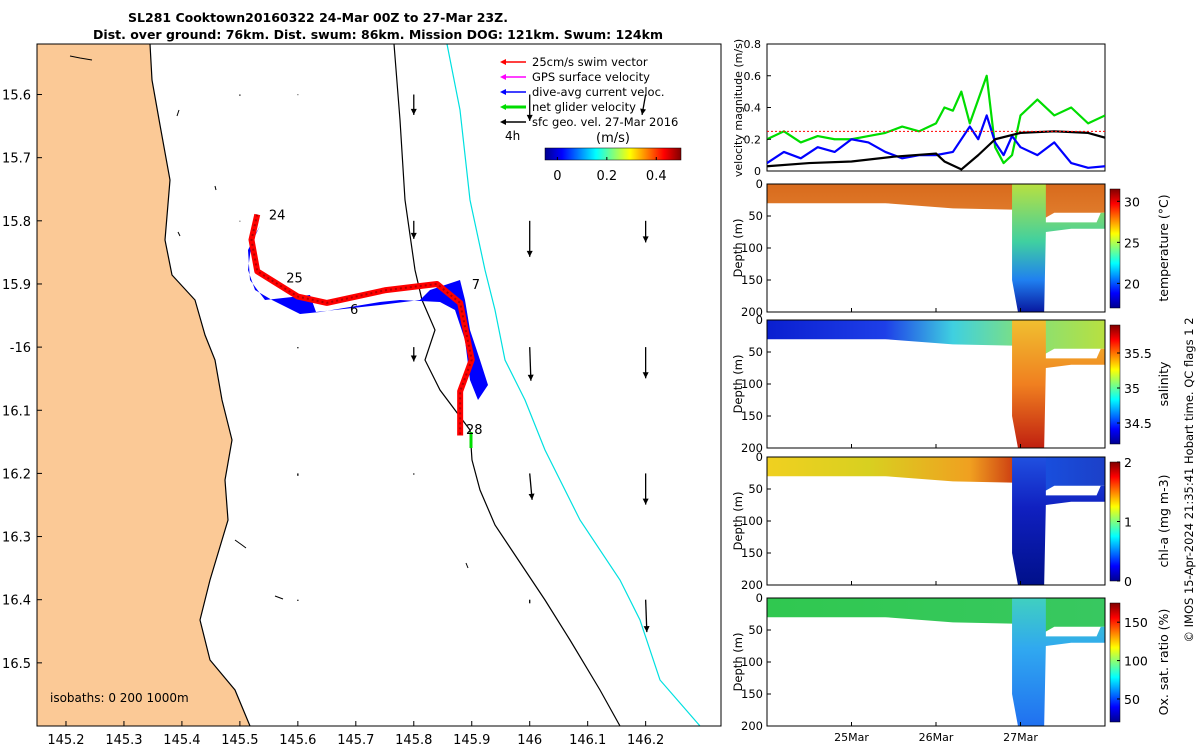 The width and height of the screenshot is (1200, 750). I want to click on day-labels: 24 25 6 7 28, so click(376, 324).